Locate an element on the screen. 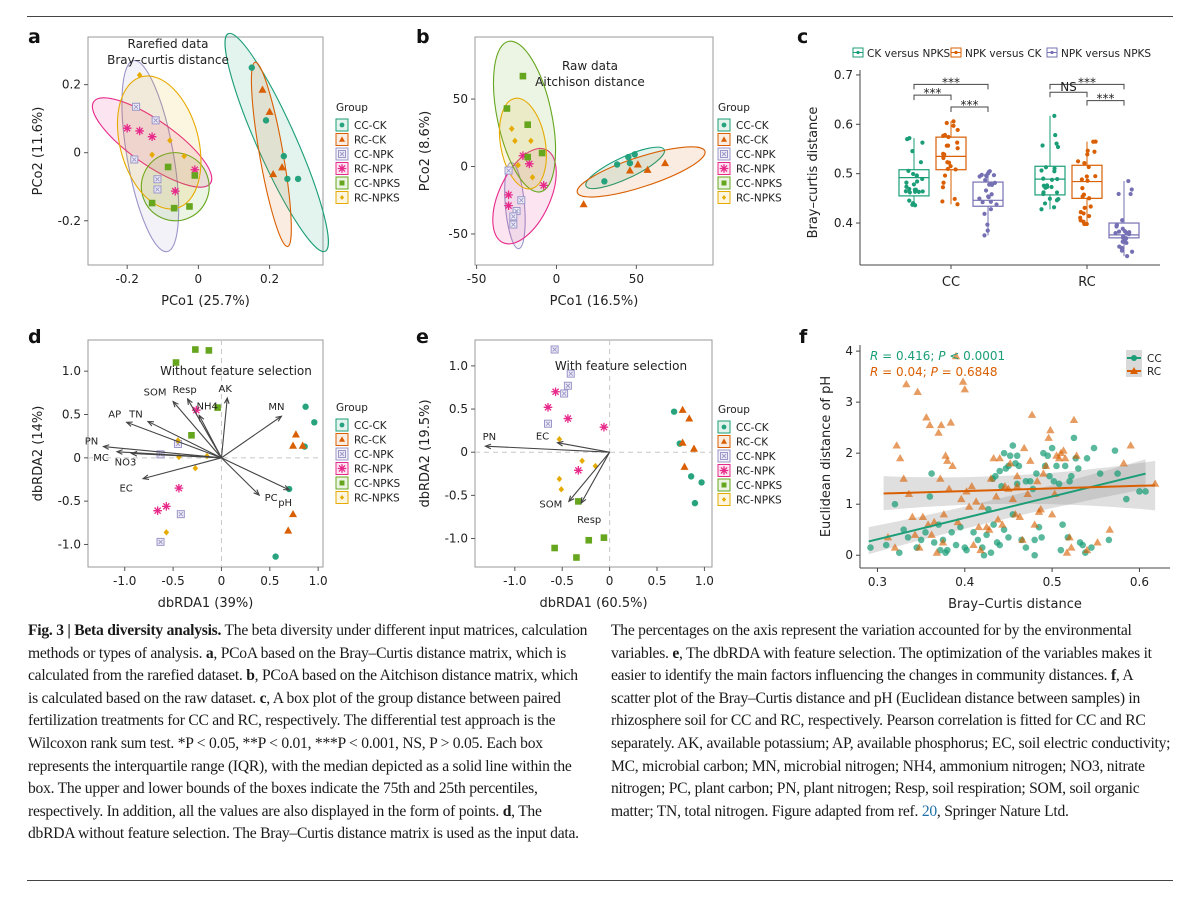  legend-key-dot is located at coordinates (956, 52).